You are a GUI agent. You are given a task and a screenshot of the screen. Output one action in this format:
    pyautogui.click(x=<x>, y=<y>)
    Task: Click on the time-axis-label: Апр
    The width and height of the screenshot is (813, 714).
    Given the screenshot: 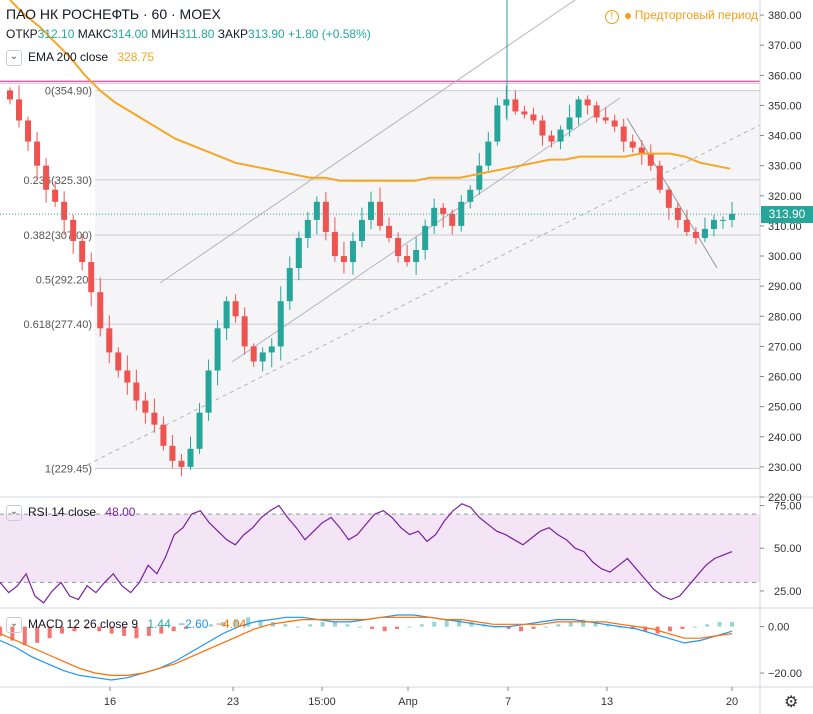 What is the action you would take?
    pyautogui.click(x=407, y=702)
    